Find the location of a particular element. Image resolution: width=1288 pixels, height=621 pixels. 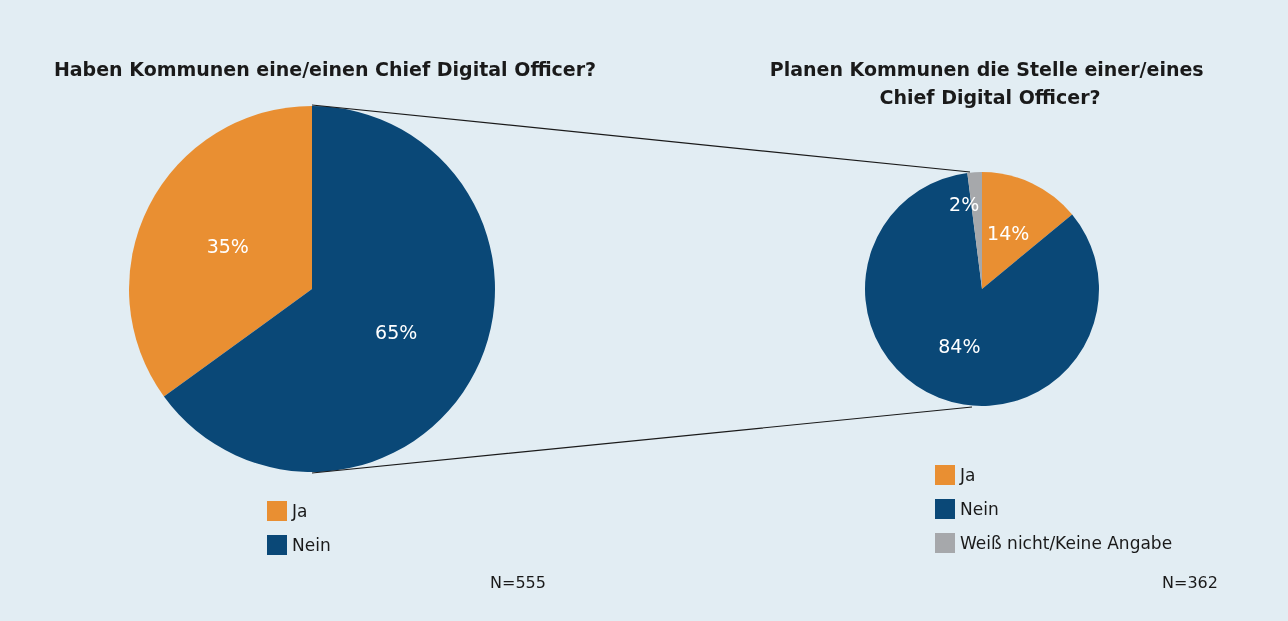

legend-label: Weiß nicht/Keine Angabe is located at coordinates (1066, 543).